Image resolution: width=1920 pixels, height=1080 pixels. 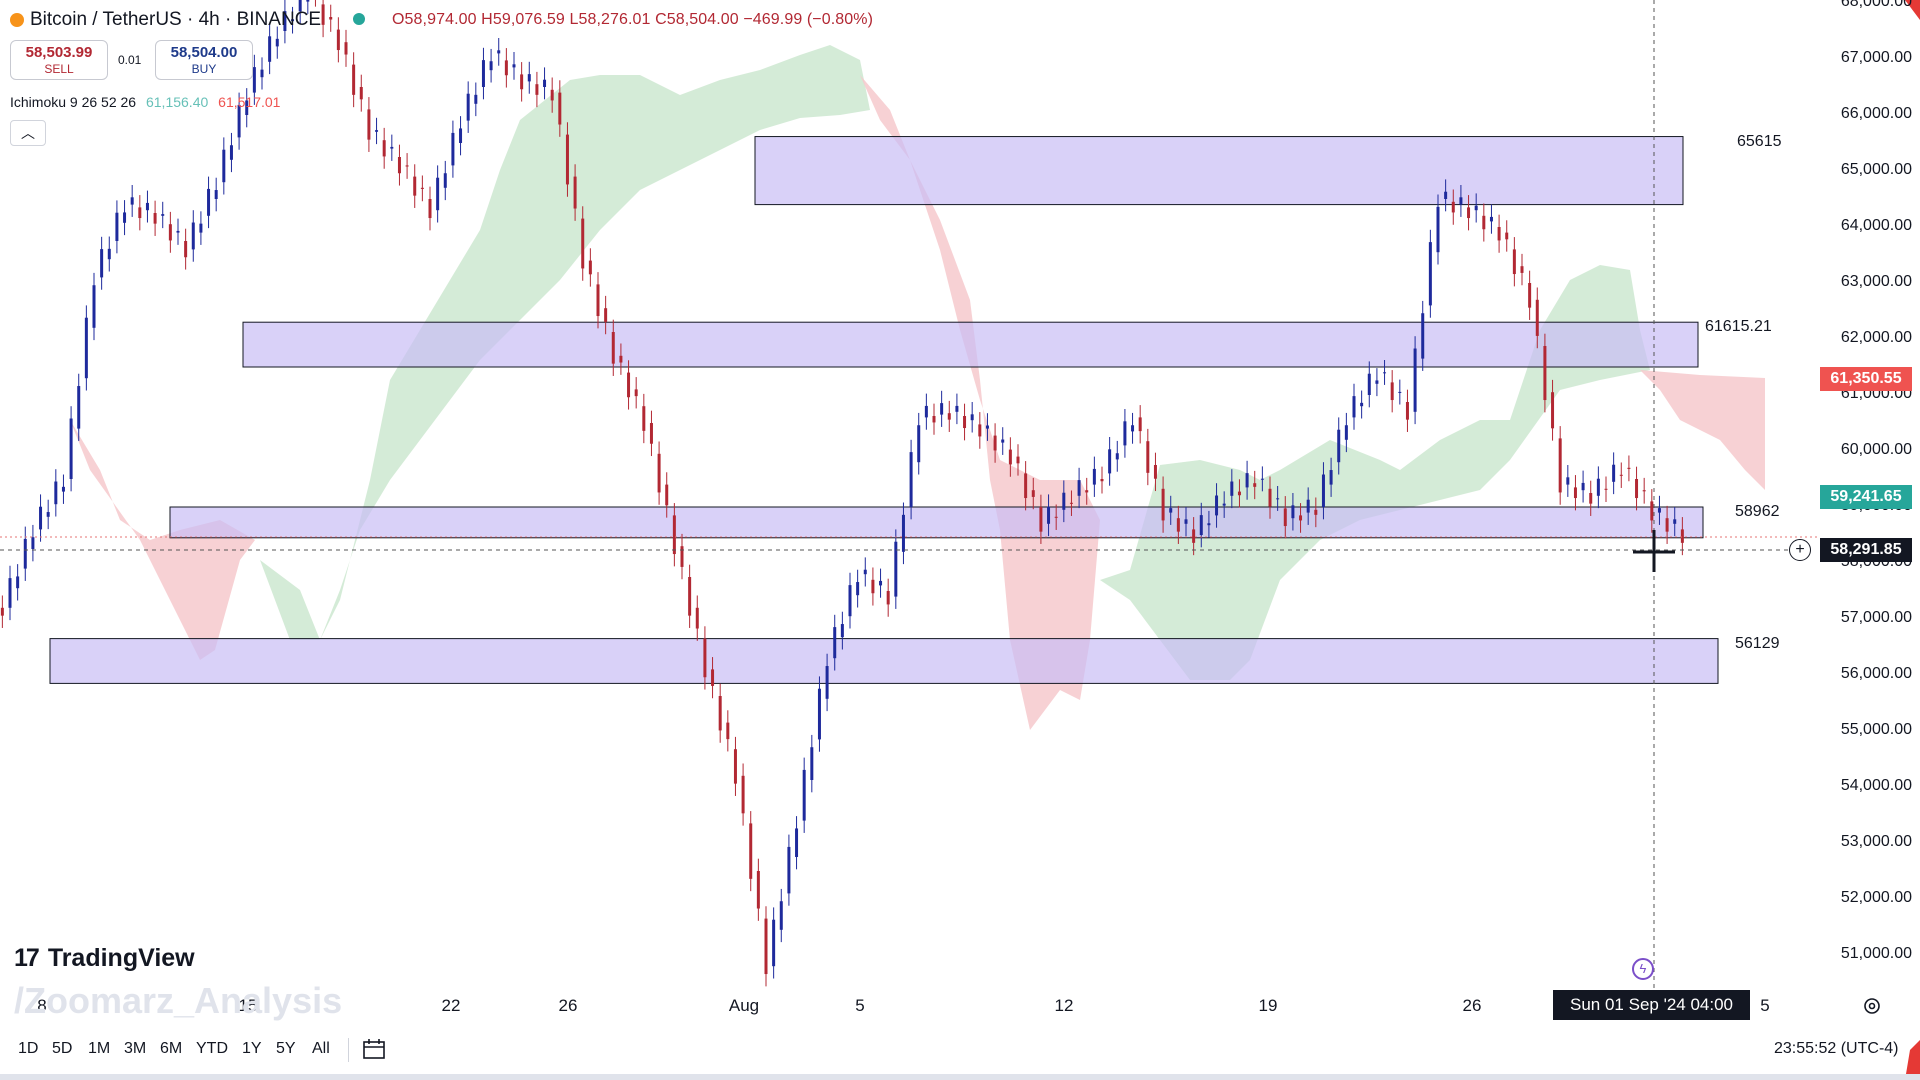 I want to click on price-axis-tick: 66,000.00, so click(x=1876, y=113).